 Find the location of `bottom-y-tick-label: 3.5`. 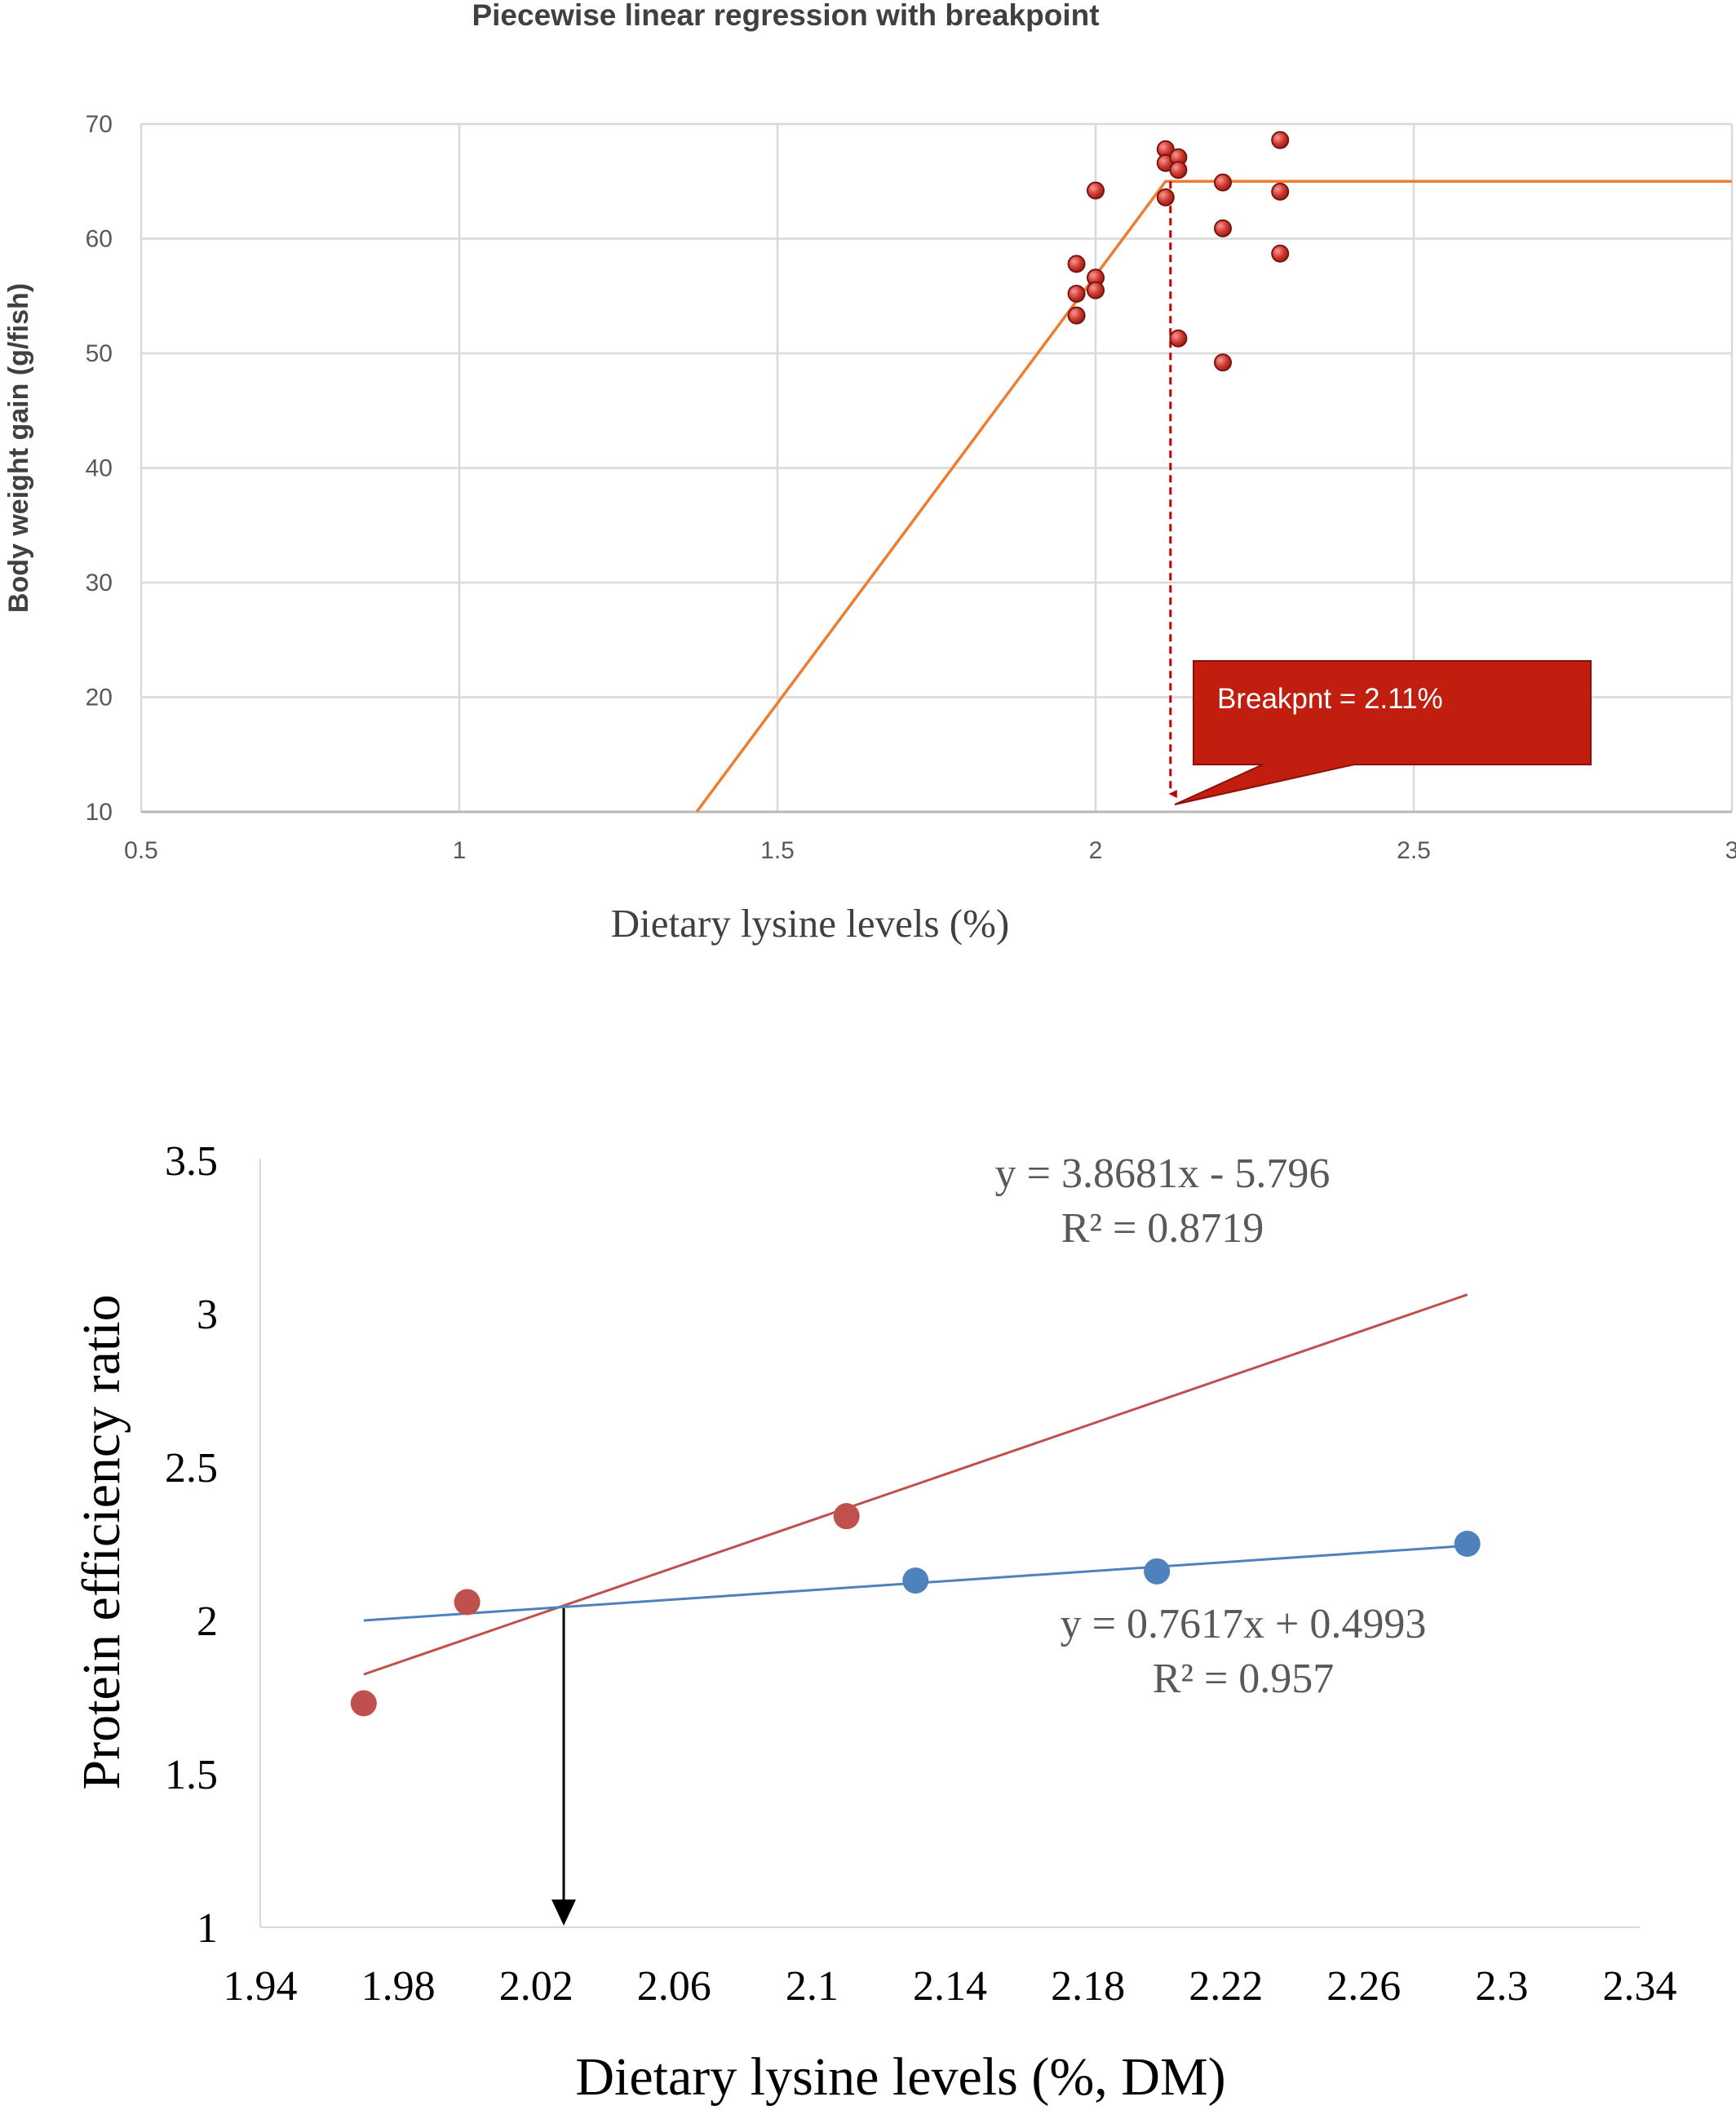

bottom-y-tick-label: 3.5 is located at coordinates (191, 1161).